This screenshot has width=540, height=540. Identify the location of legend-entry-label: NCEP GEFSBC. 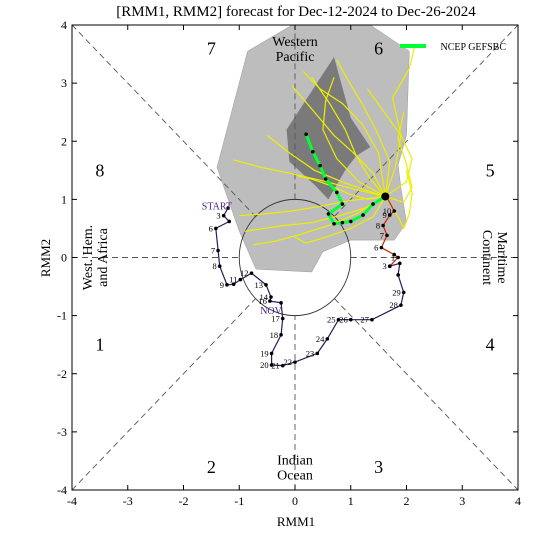
(474, 47).